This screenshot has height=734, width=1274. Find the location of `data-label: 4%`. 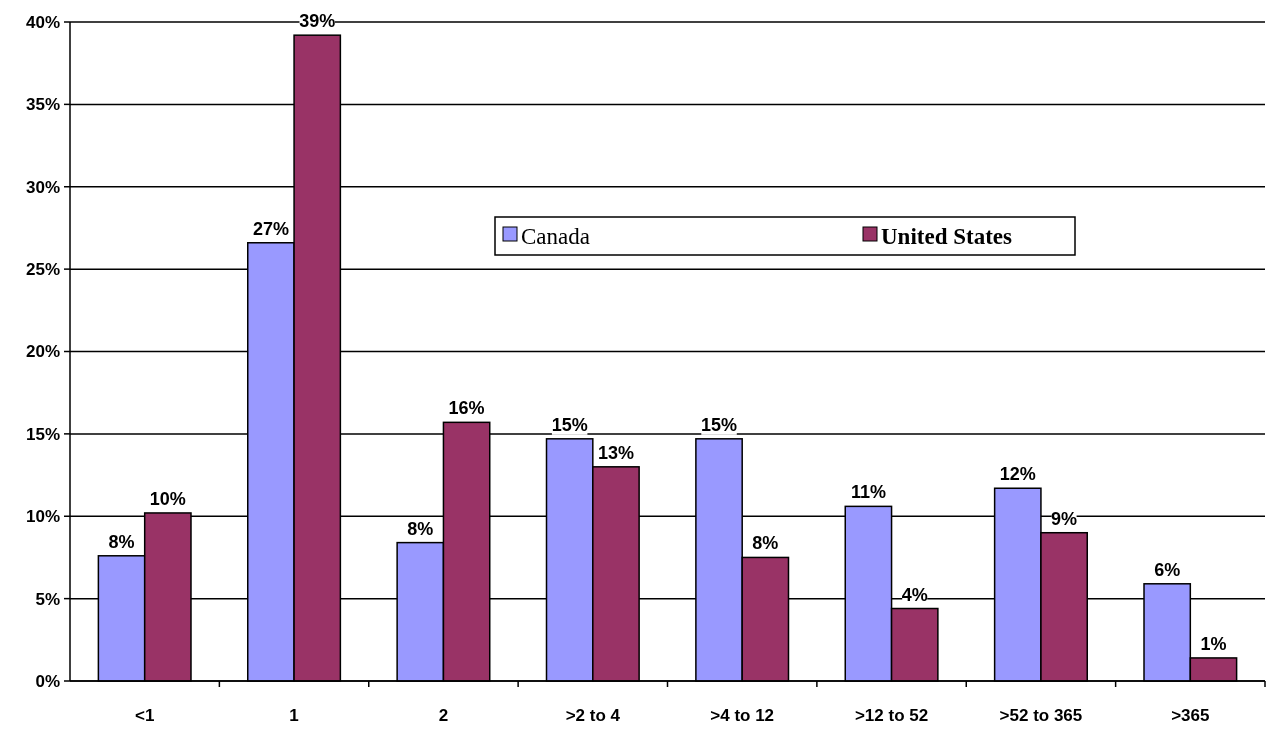

data-label: 4% is located at coordinates (914, 594).